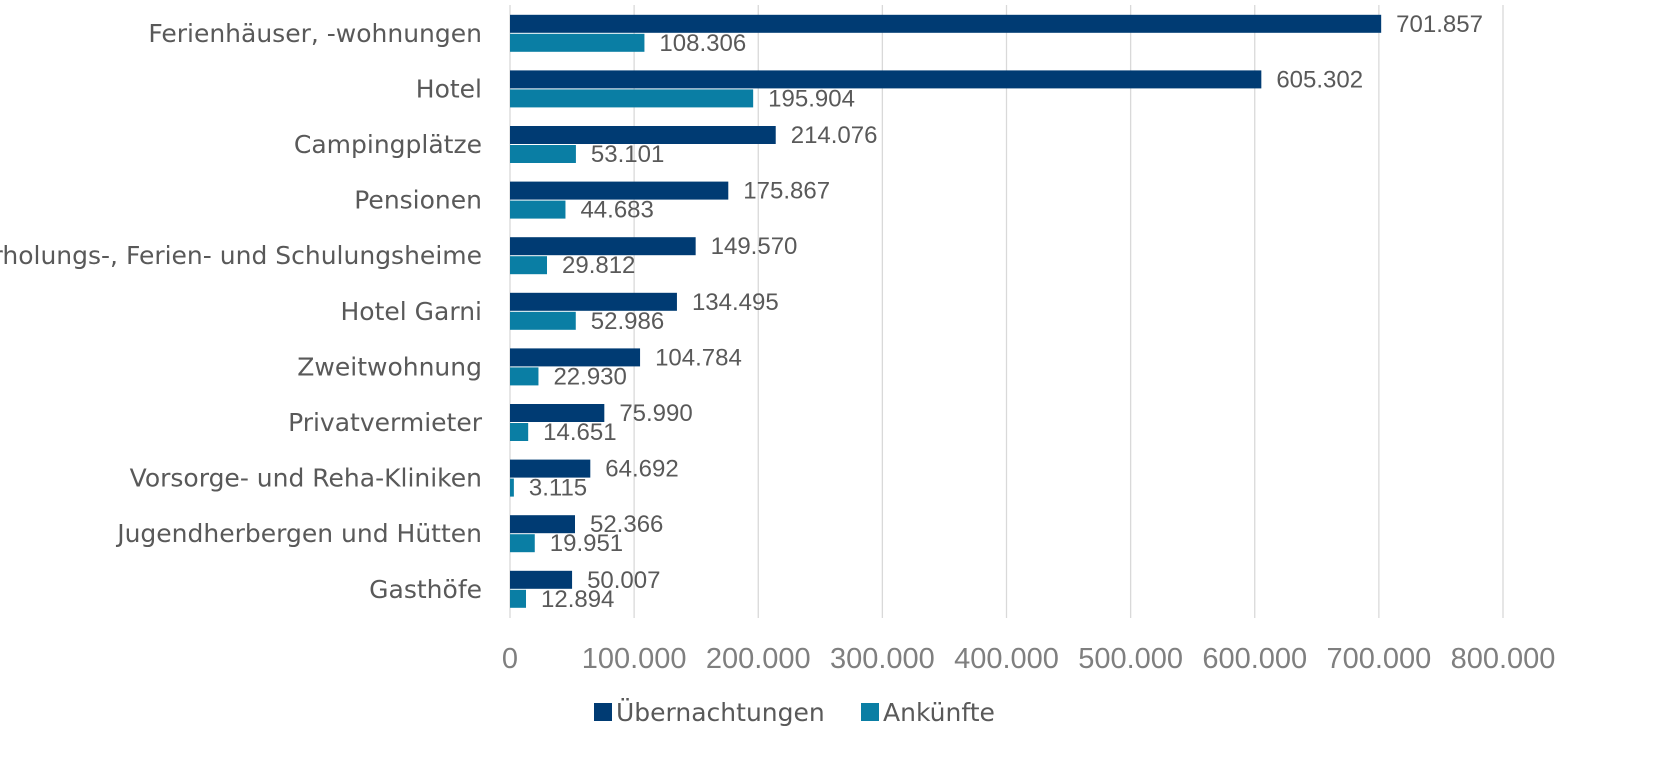 Image resolution: width=1658 pixels, height=768 pixels. I want to click on category-label-4: Erholungs-, Ferien- und Schulungsheime, so click(241, 255).